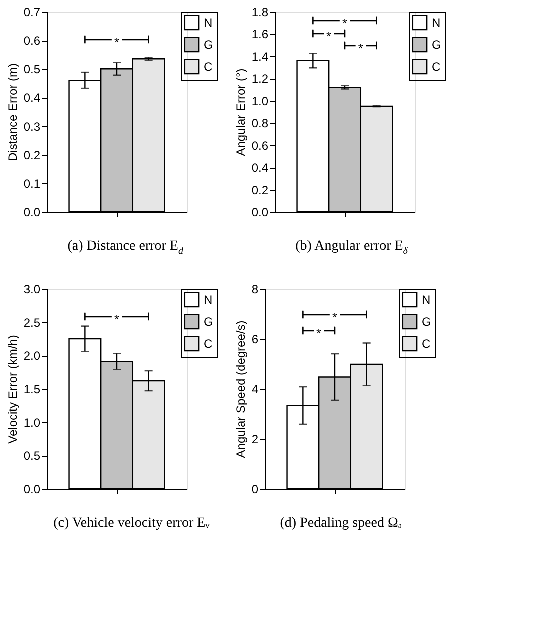 The height and width of the screenshot is (634, 551). What do you see at coordinates (260, 123) in the screenshot?
I see `y-tick-label: 0.8` at bounding box center [260, 123].